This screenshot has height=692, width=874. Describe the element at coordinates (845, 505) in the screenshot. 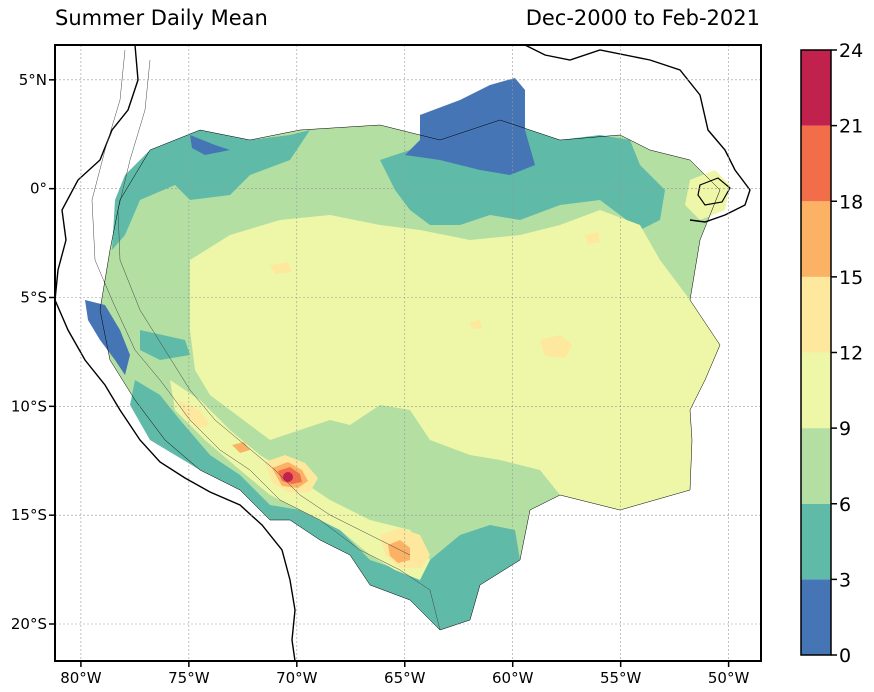

I see `colorbar-label: 6` at that location.